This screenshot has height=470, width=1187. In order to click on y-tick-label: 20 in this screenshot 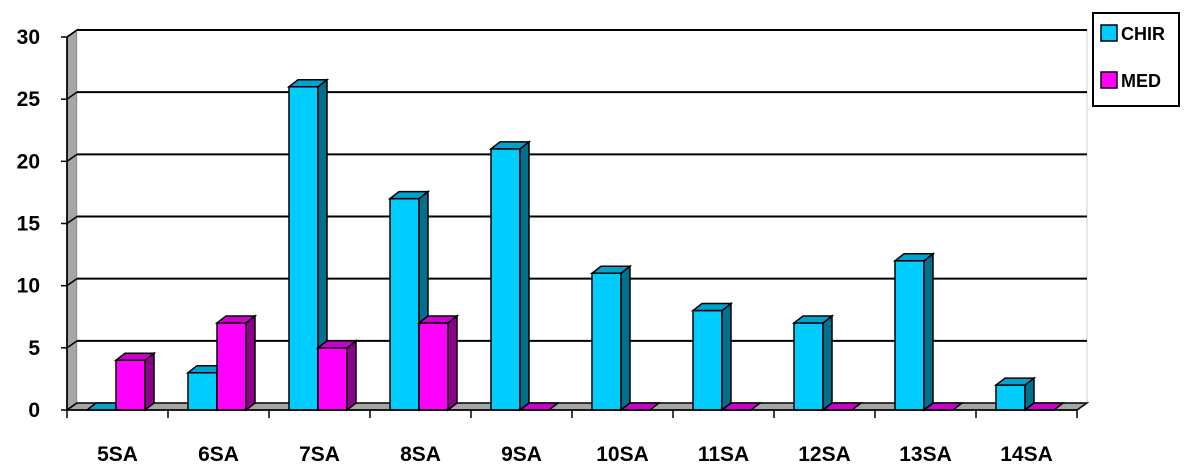, I will do `click(28, 161)`.